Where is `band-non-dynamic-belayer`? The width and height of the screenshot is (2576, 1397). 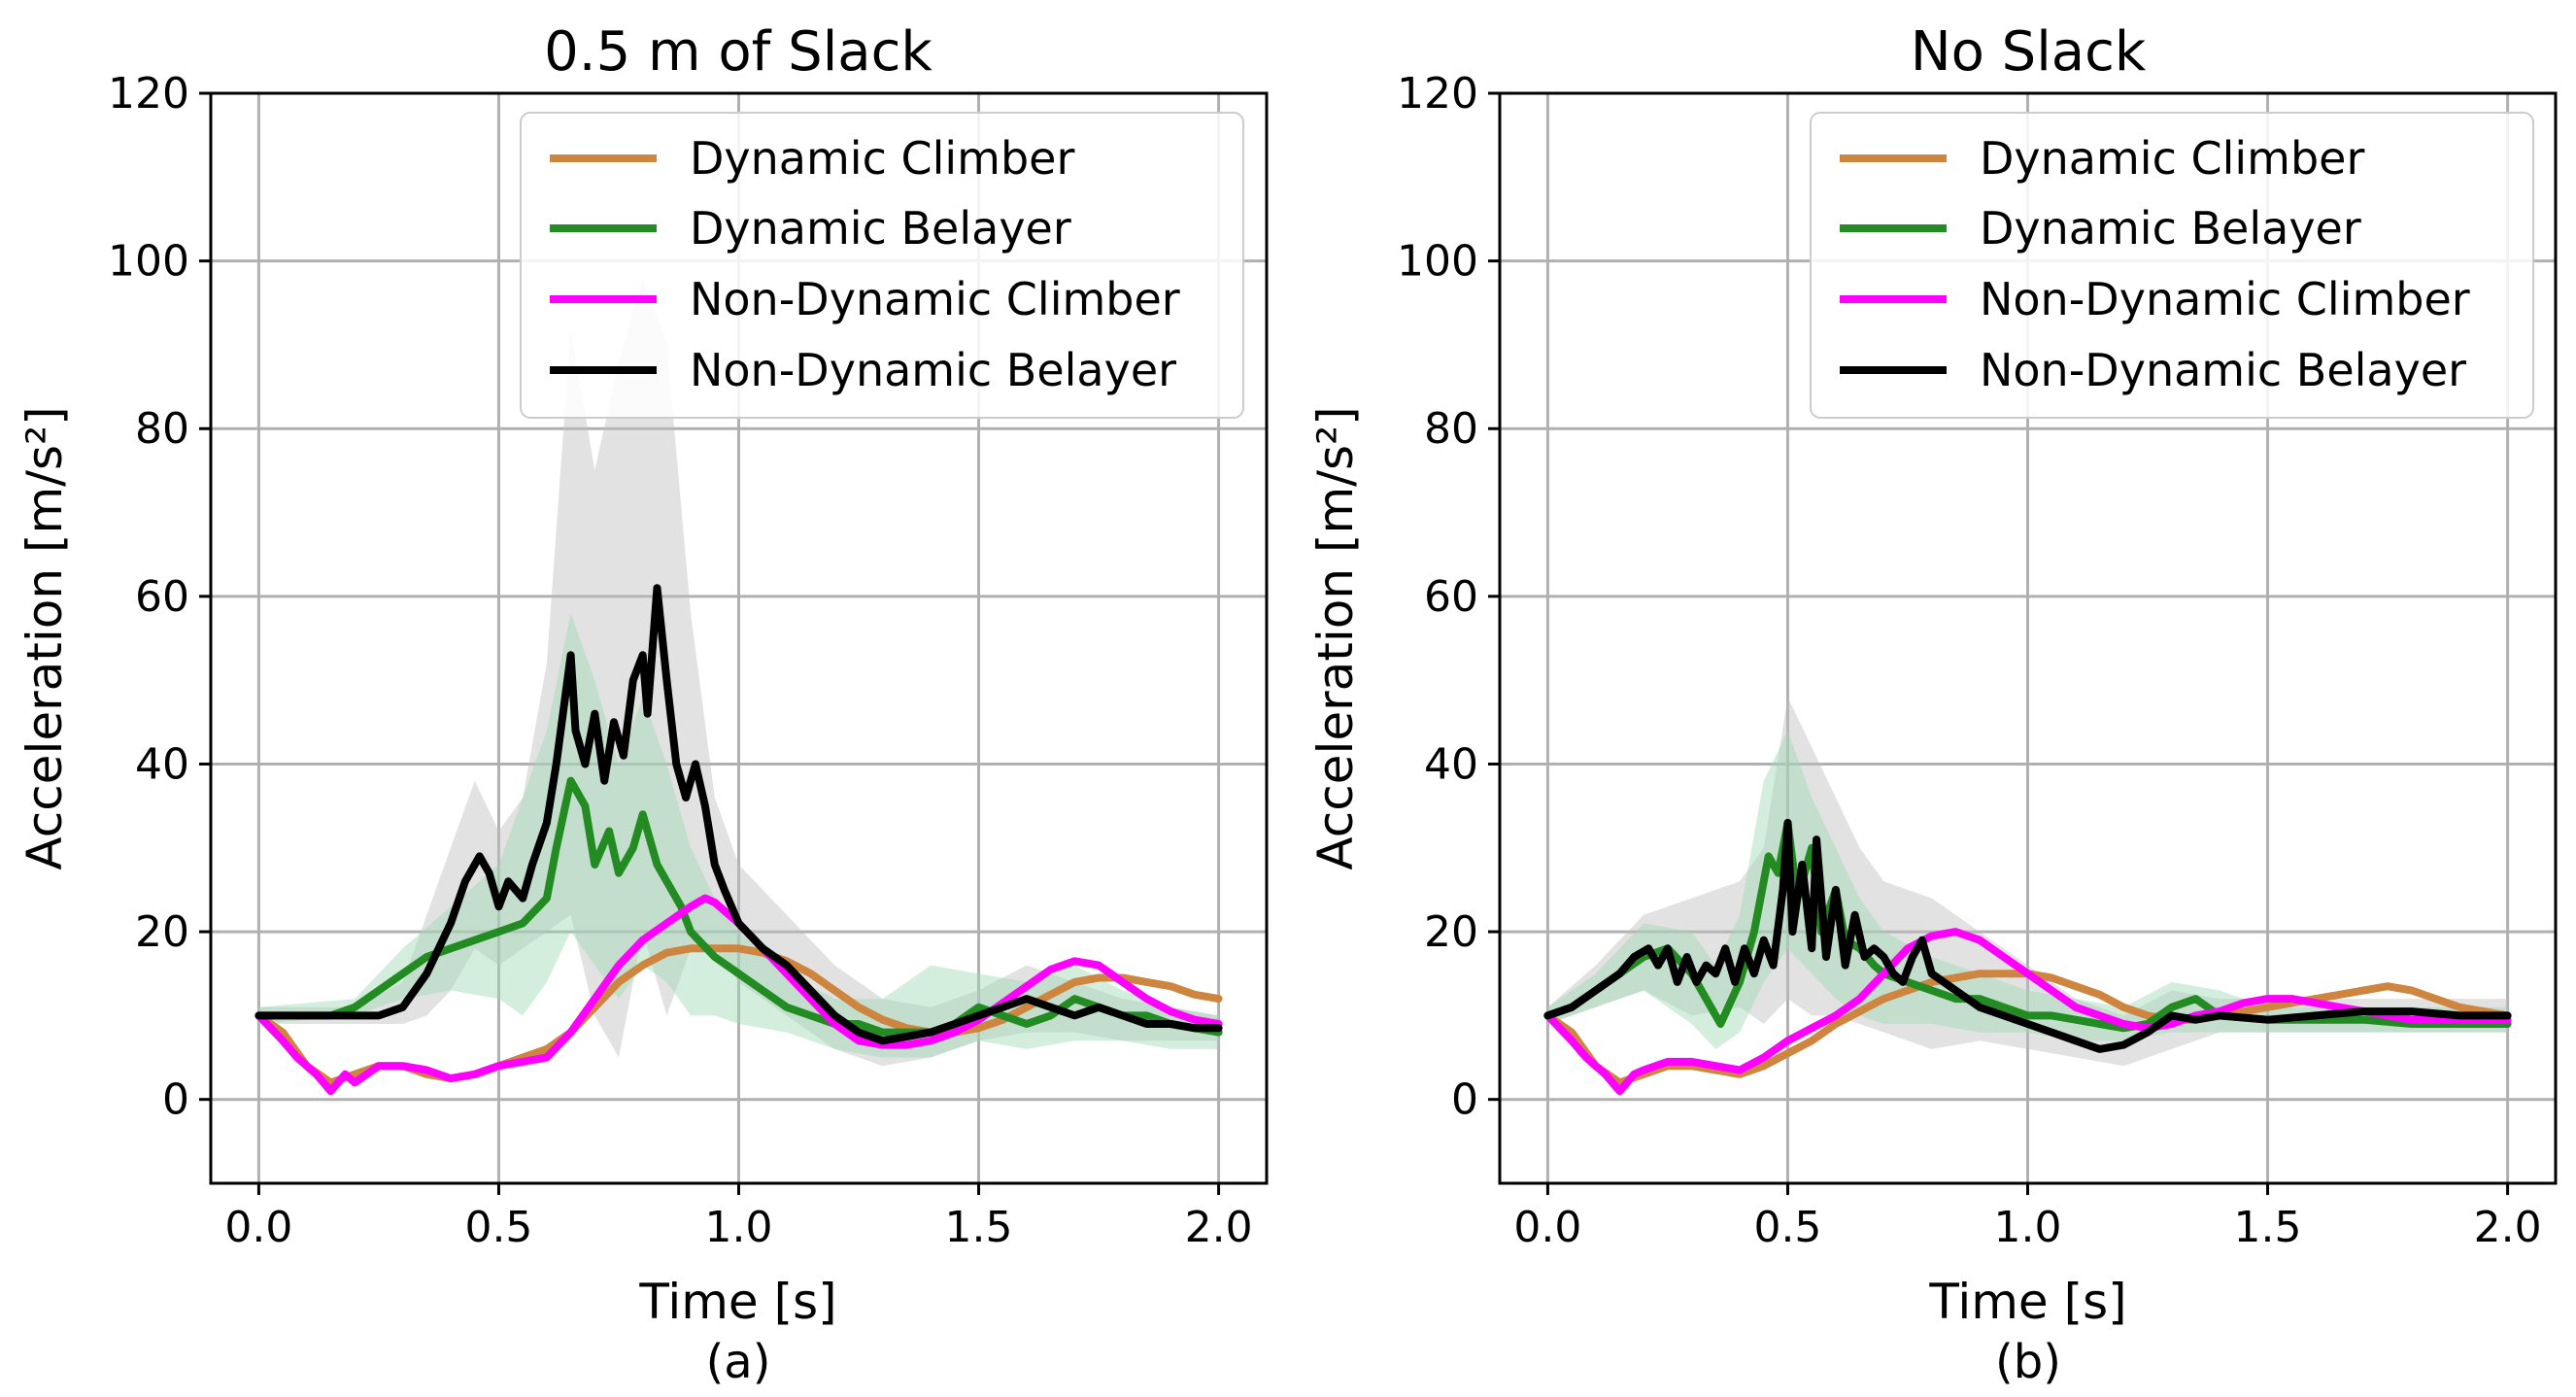
band-non-dynamic-belayer is located at coordinates (2027, 882).